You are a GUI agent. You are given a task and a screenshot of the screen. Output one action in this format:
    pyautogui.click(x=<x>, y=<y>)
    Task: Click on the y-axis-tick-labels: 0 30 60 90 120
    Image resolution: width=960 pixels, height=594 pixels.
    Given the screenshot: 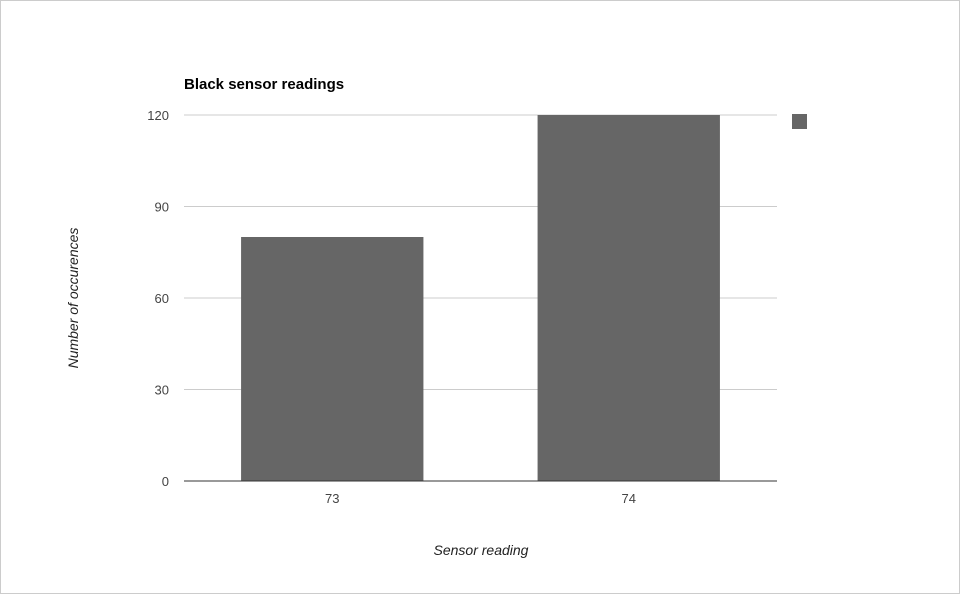 What is the action you would take?
    pyautogui.click(x=158, y=298)
    